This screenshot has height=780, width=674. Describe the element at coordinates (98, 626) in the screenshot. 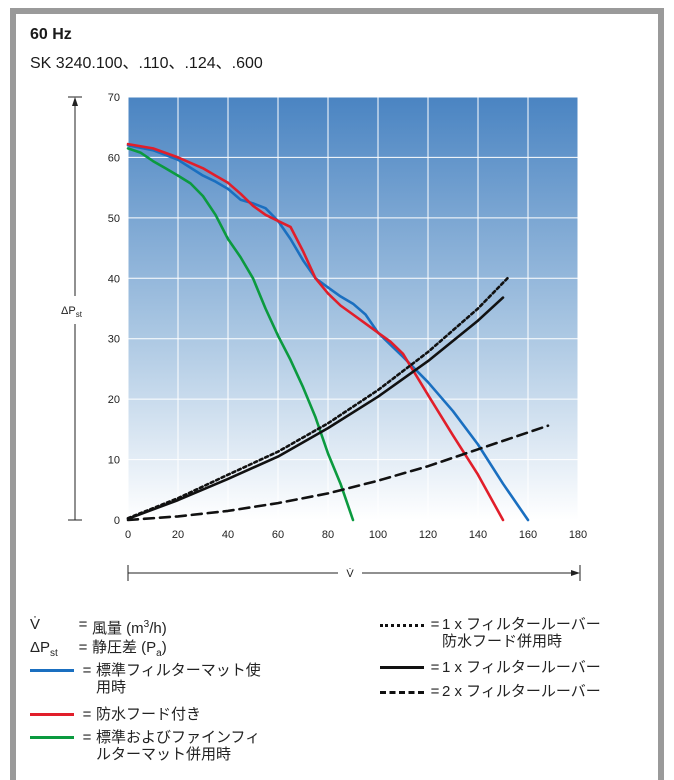

I see `legend-vdot: V̇ = 風量 (m3/h)` at that location.